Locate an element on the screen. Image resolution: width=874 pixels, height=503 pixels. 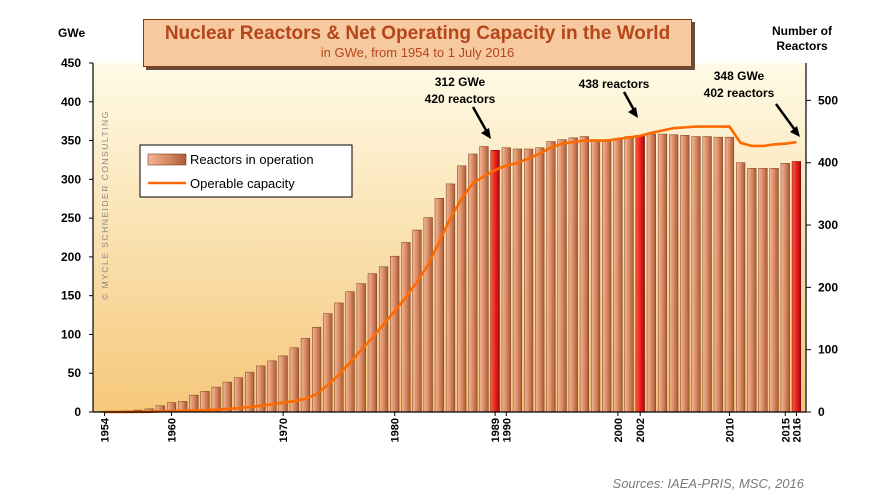
bar-1983 is located at coordinates (428, 315).